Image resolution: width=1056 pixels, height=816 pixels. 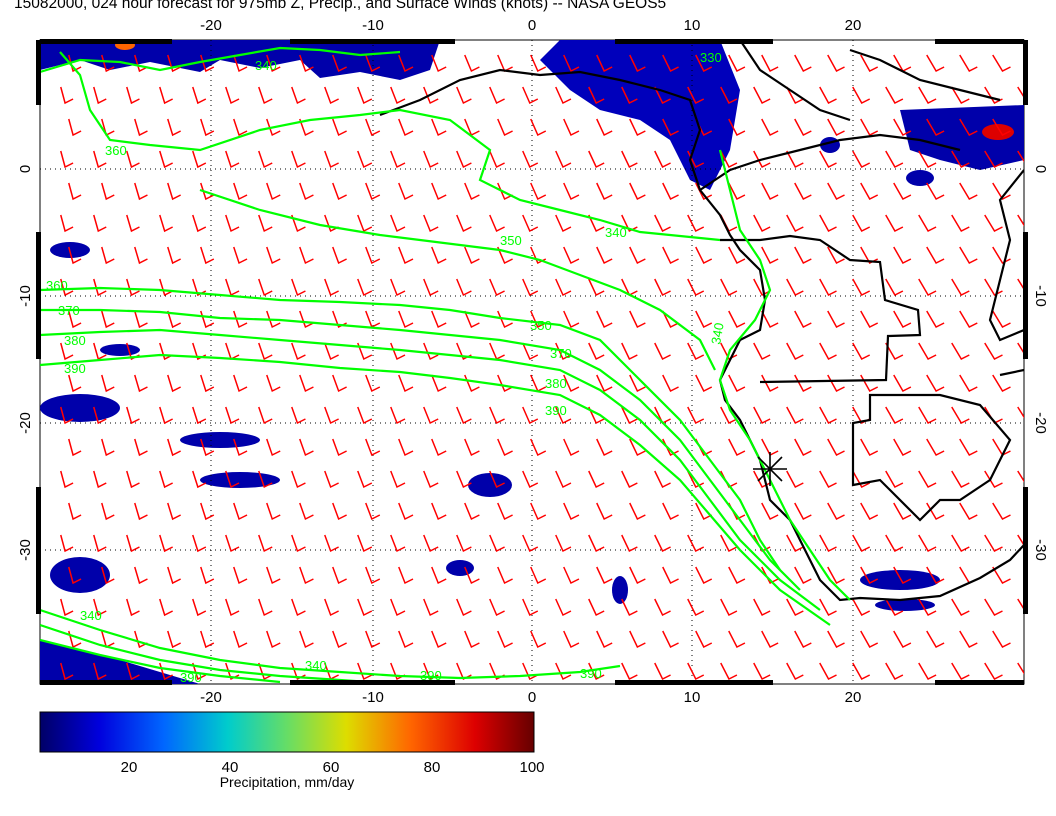 What do you see at coordinates (1040, 363) in the screenshot?
I see `lat-ticks-right: 0 -10 -20 -30` at bounding box center [1040, 363].